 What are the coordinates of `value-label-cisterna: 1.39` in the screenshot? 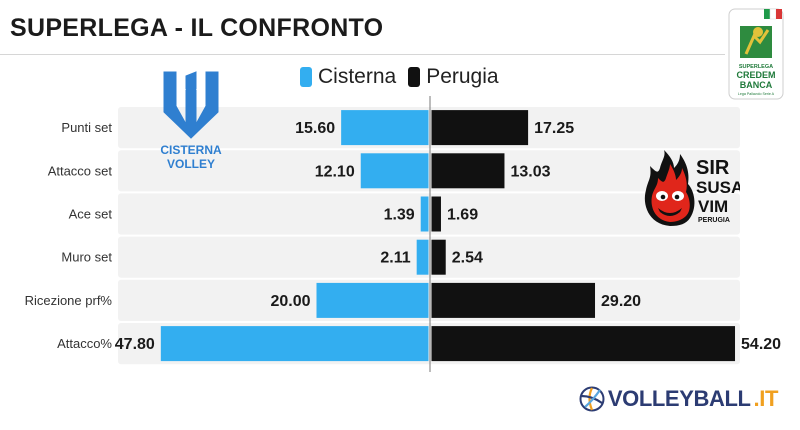 It's located at (399, 215).